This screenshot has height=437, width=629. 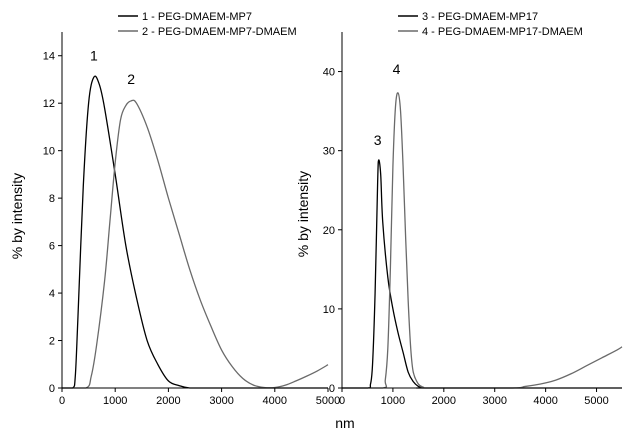 I want to click on right-legend-label-1: 3 - PEG-DMAEM-MP17, so click(x=480, y=17).